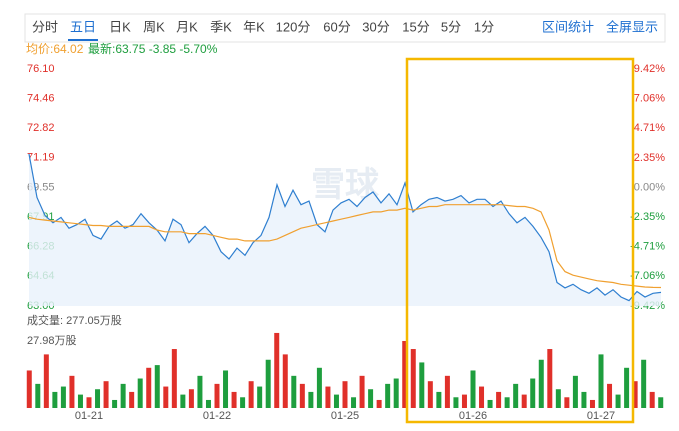 The width and height of the screenshot is (679, 431). I want to click on tab: 五日, so click(83, 26).